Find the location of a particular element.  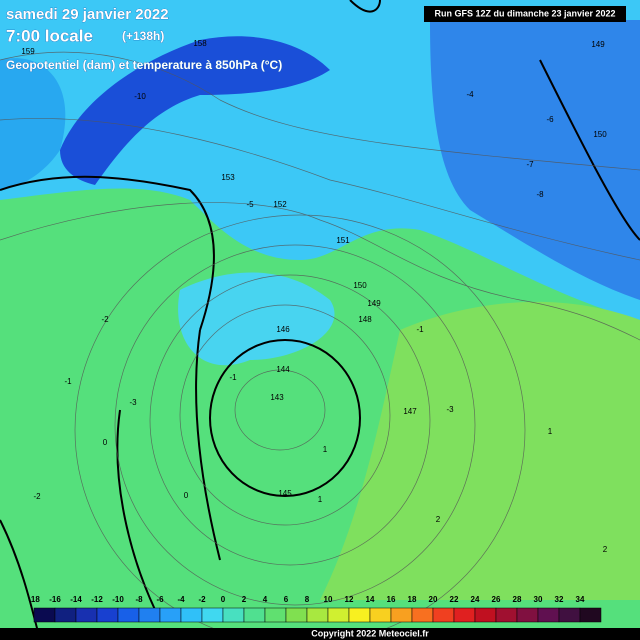

geopotential-label: 147 is located at coordinates (410, 411).